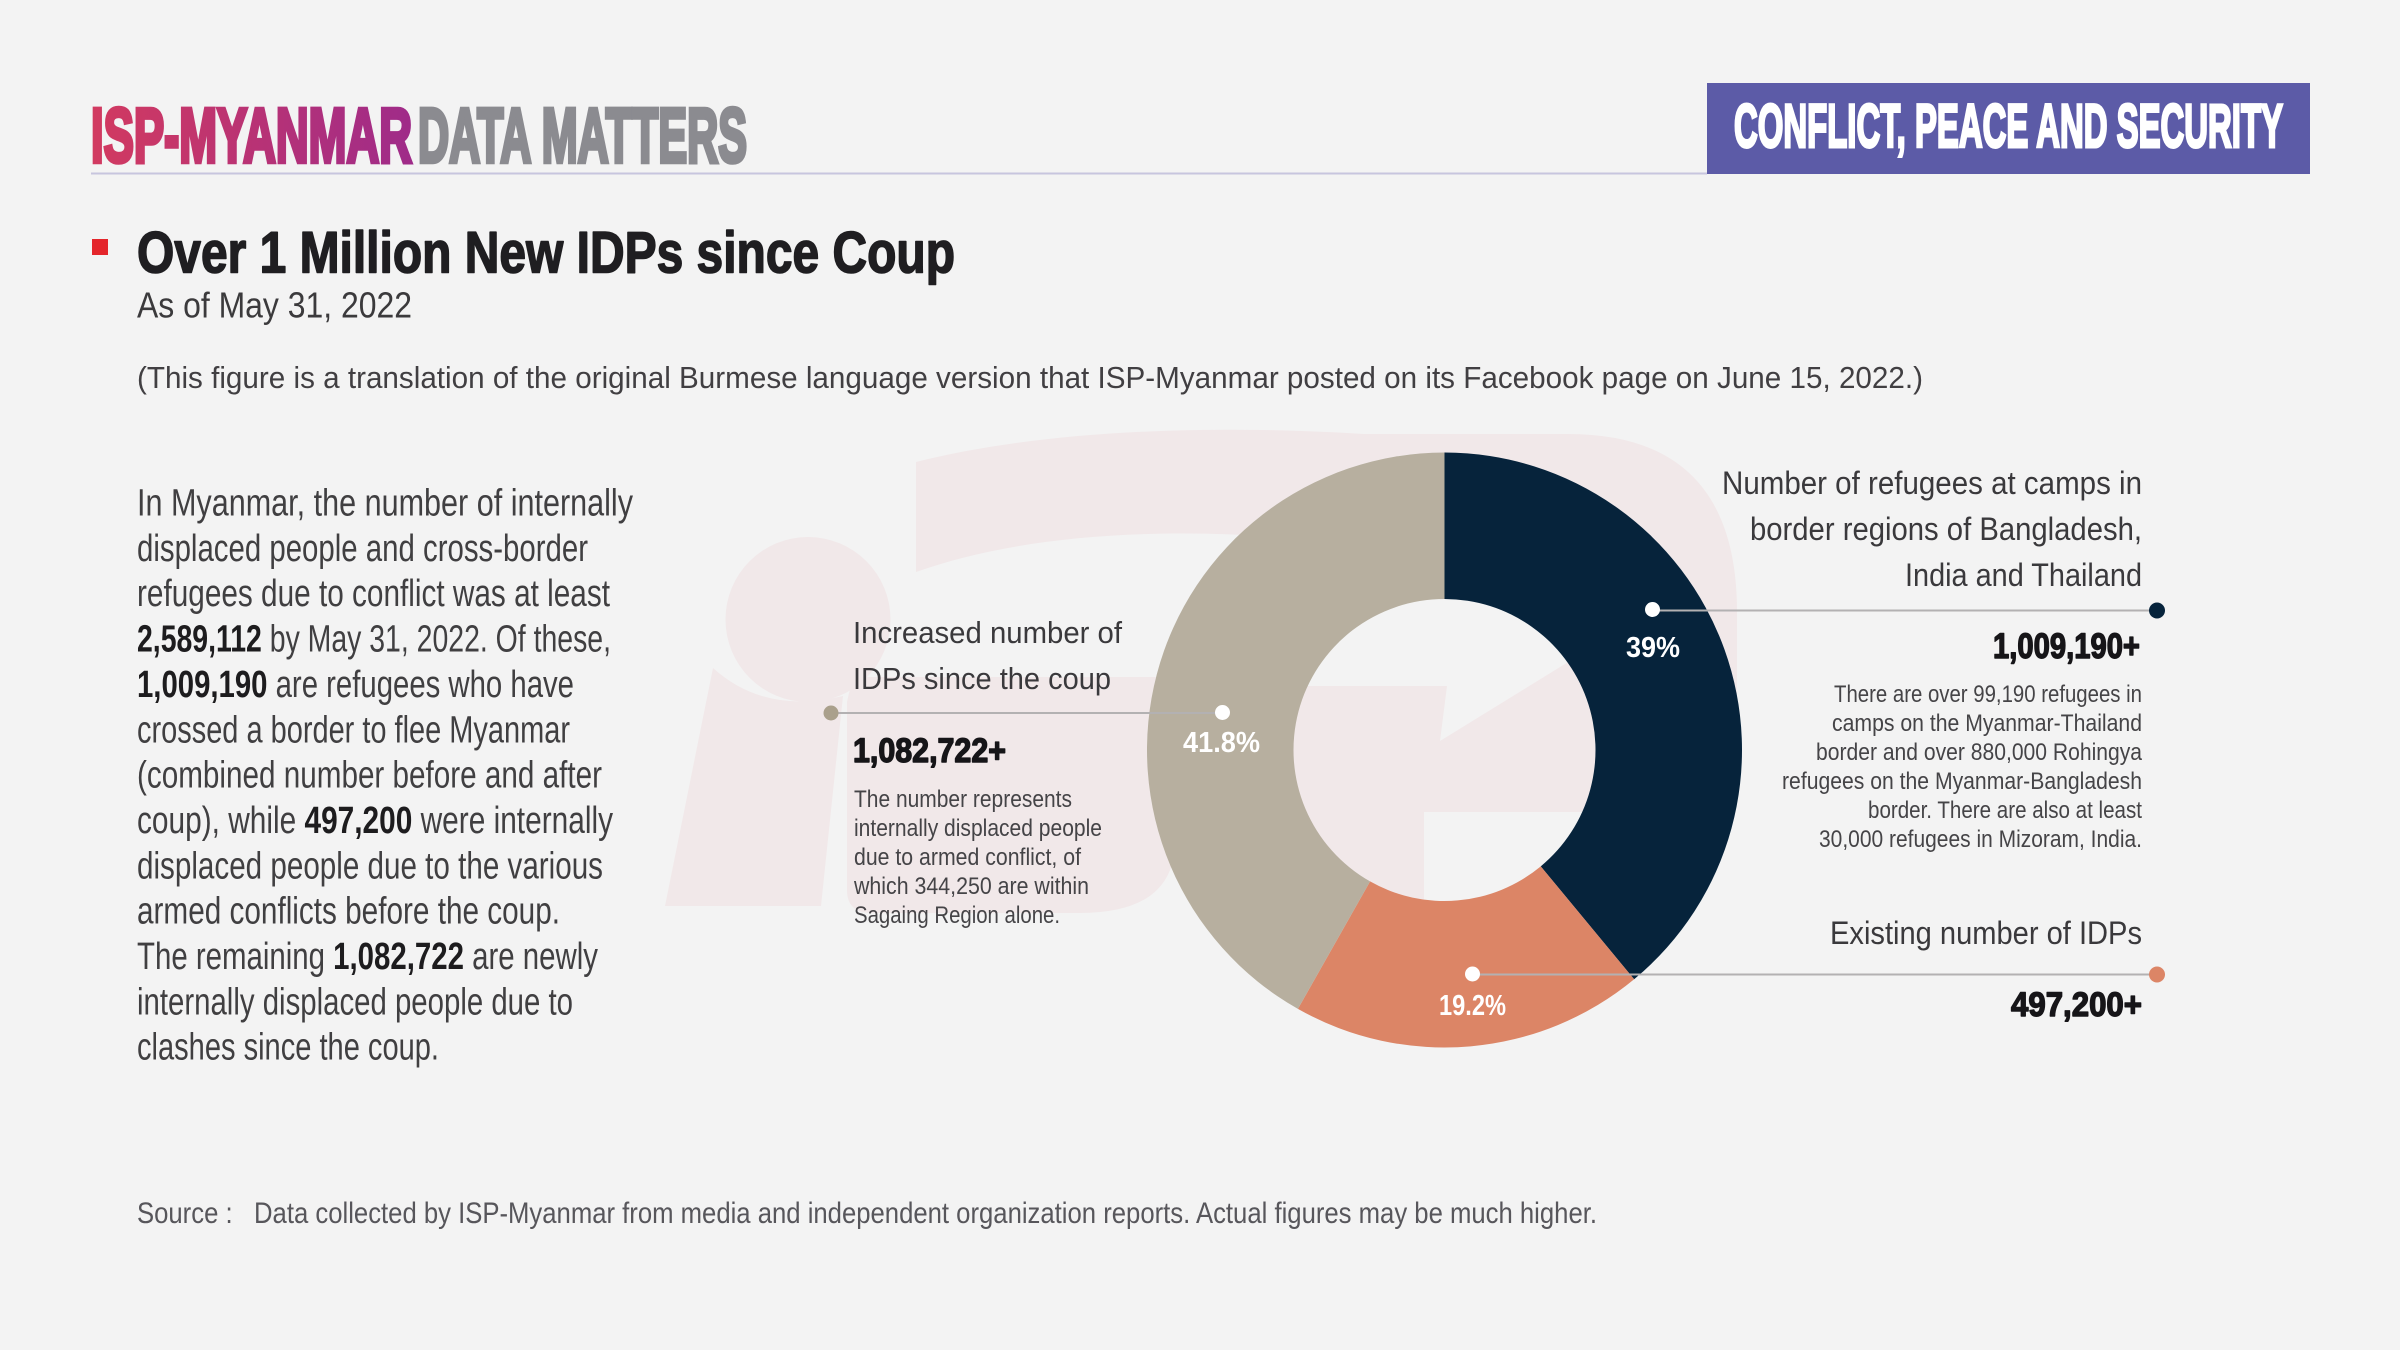  Describe the element at coordinates (2005, 810) in the screenshot. I see `svg-text:border. There are also at leas: border. There are also at least` at that location.